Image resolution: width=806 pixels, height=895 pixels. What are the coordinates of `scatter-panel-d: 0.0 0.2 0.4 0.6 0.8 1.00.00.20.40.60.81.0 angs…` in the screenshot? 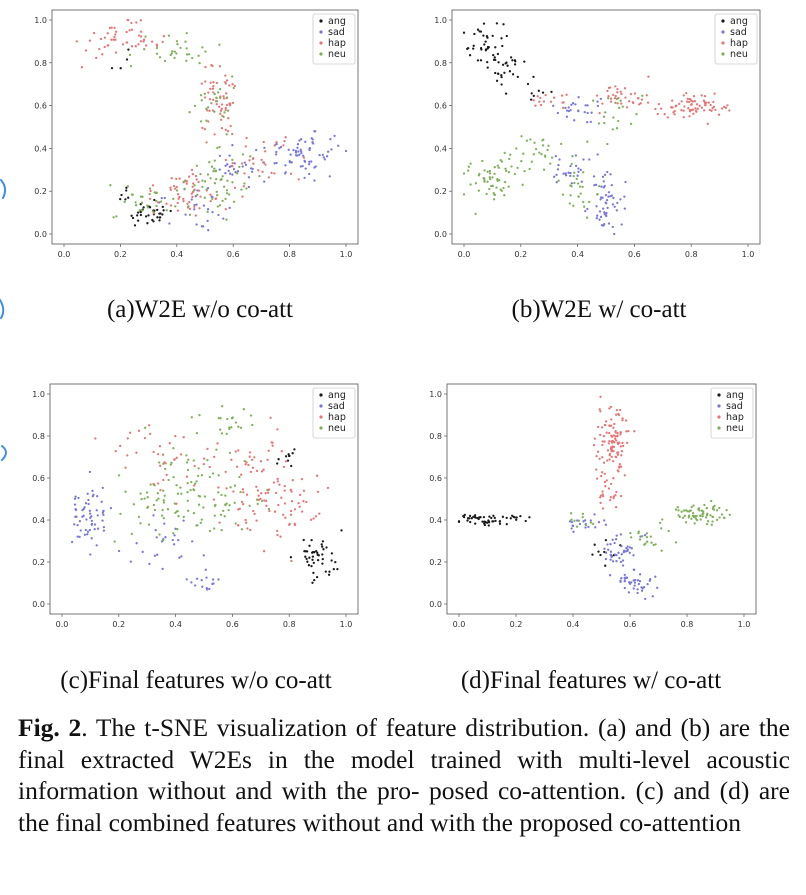 It's located at (593, 538).